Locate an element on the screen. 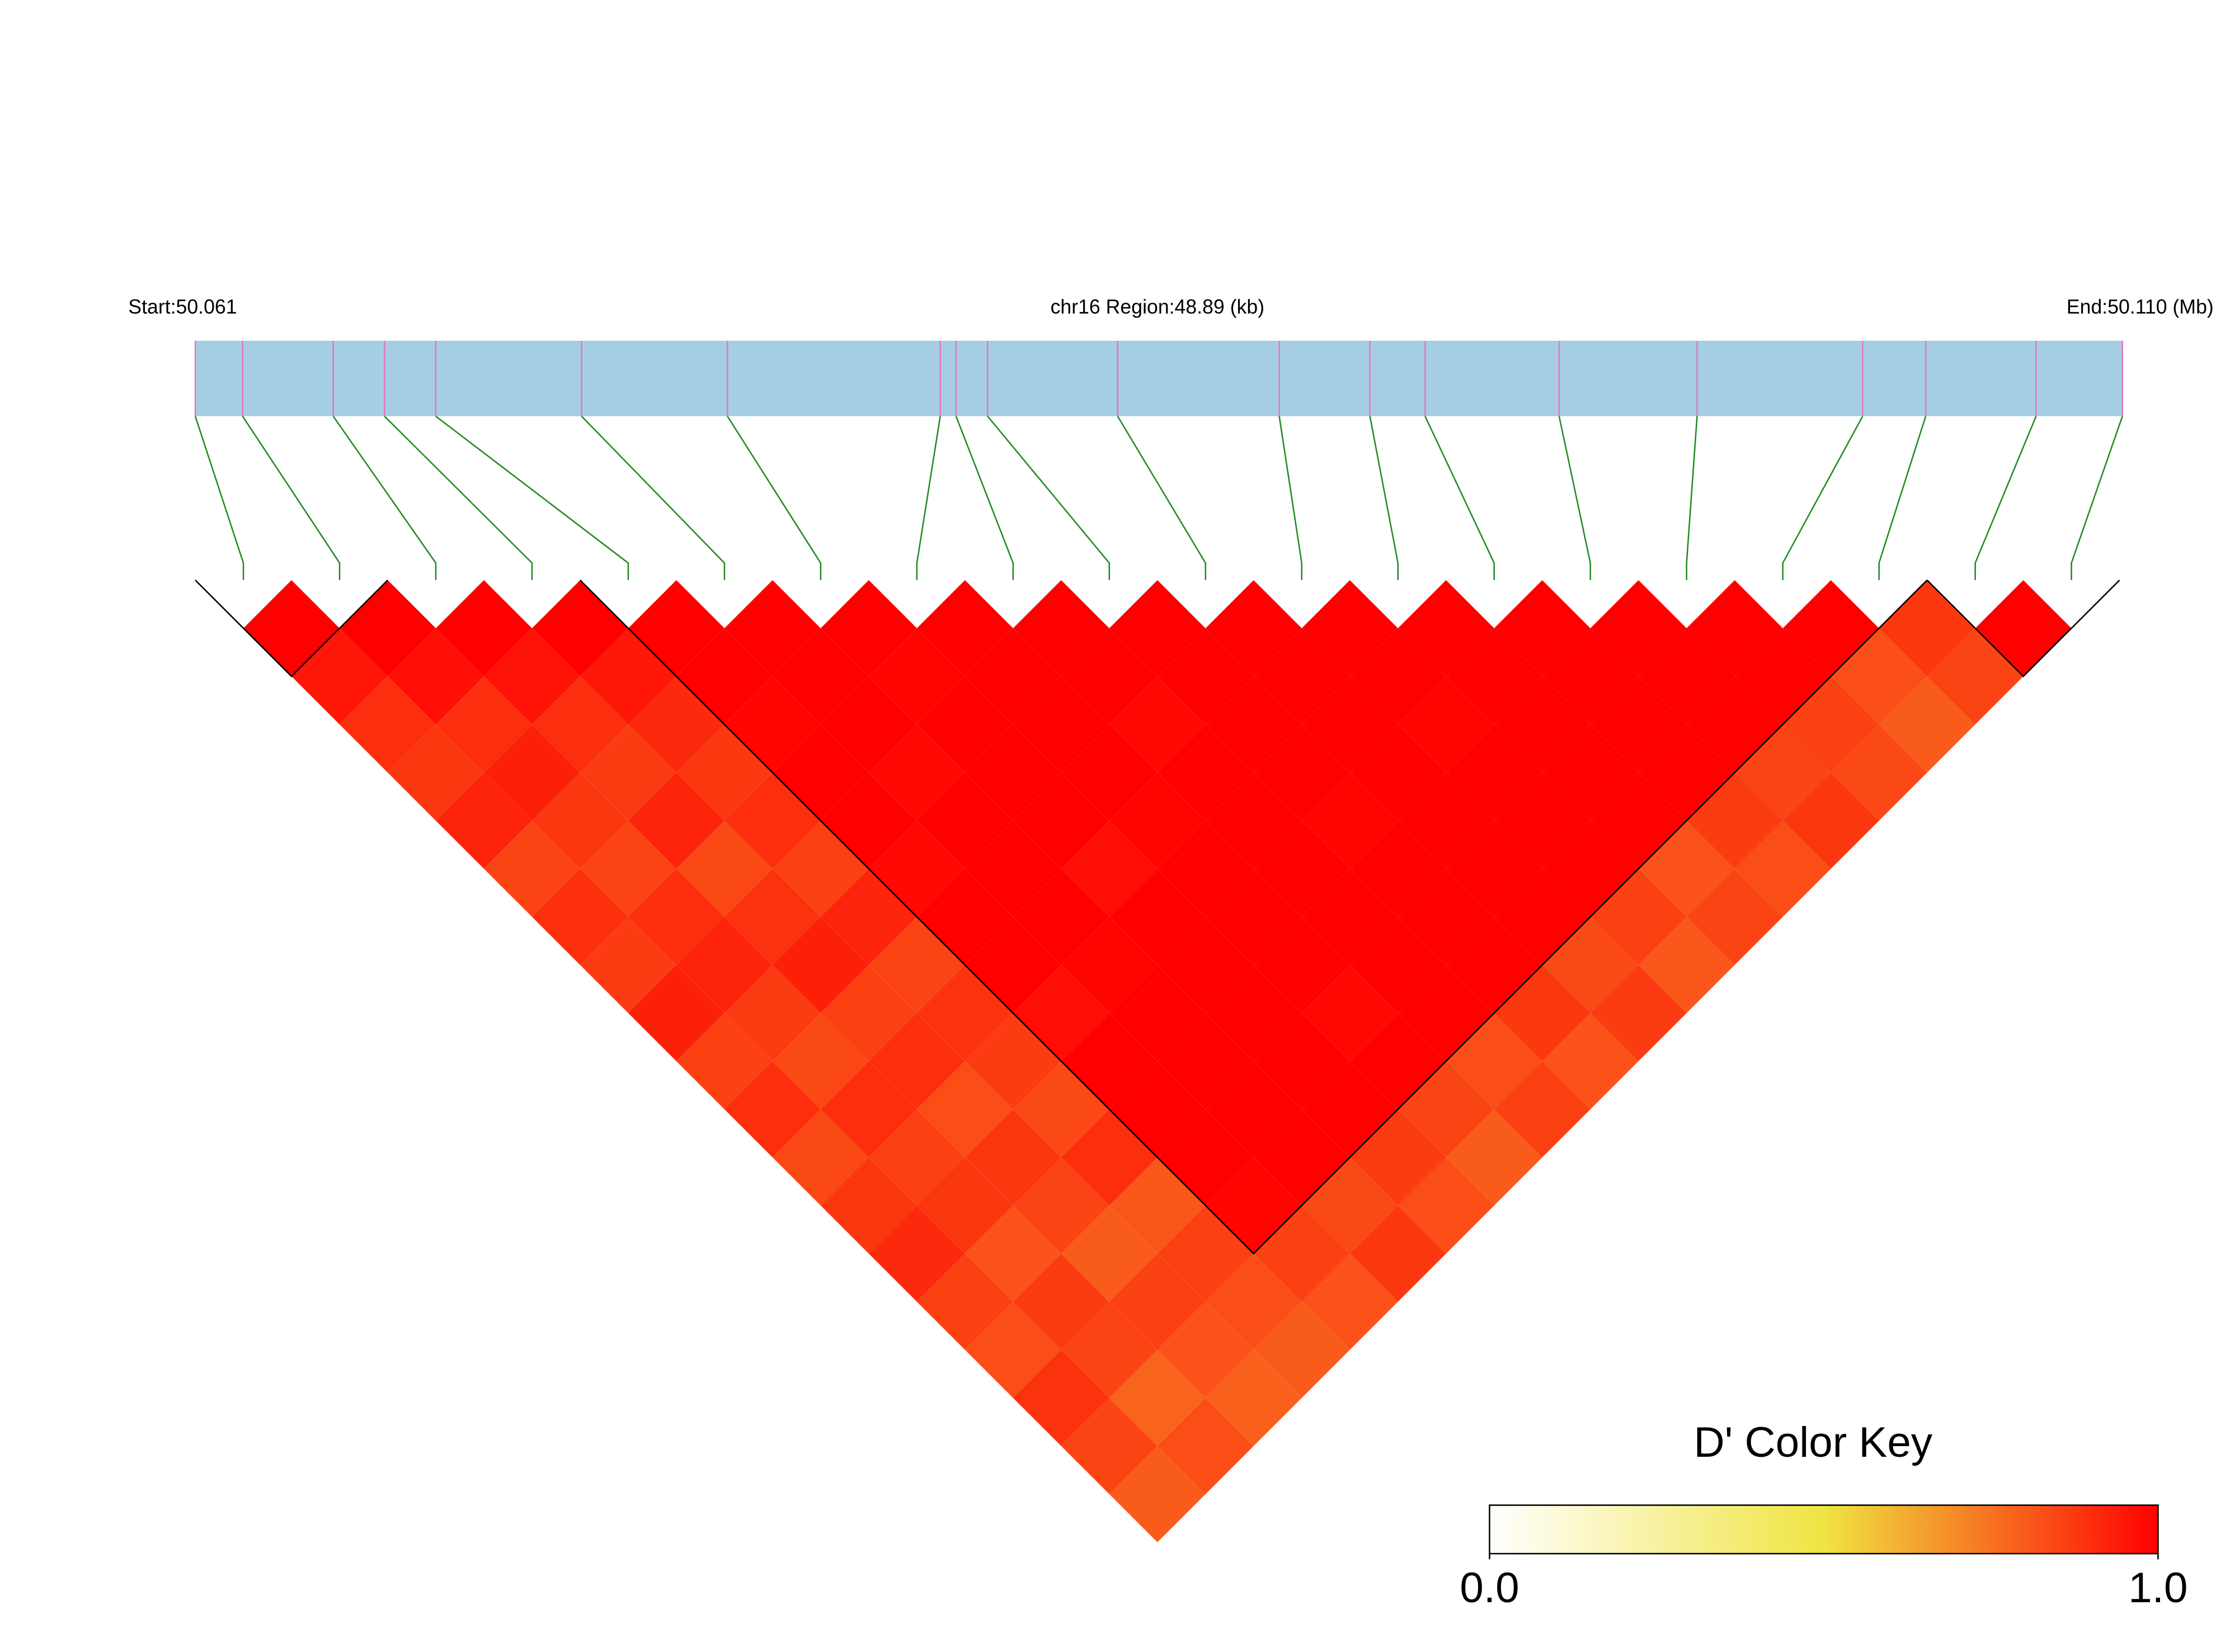 The image size is (2235, 1652). chromosome-track is located at coordinates (1159, 378).